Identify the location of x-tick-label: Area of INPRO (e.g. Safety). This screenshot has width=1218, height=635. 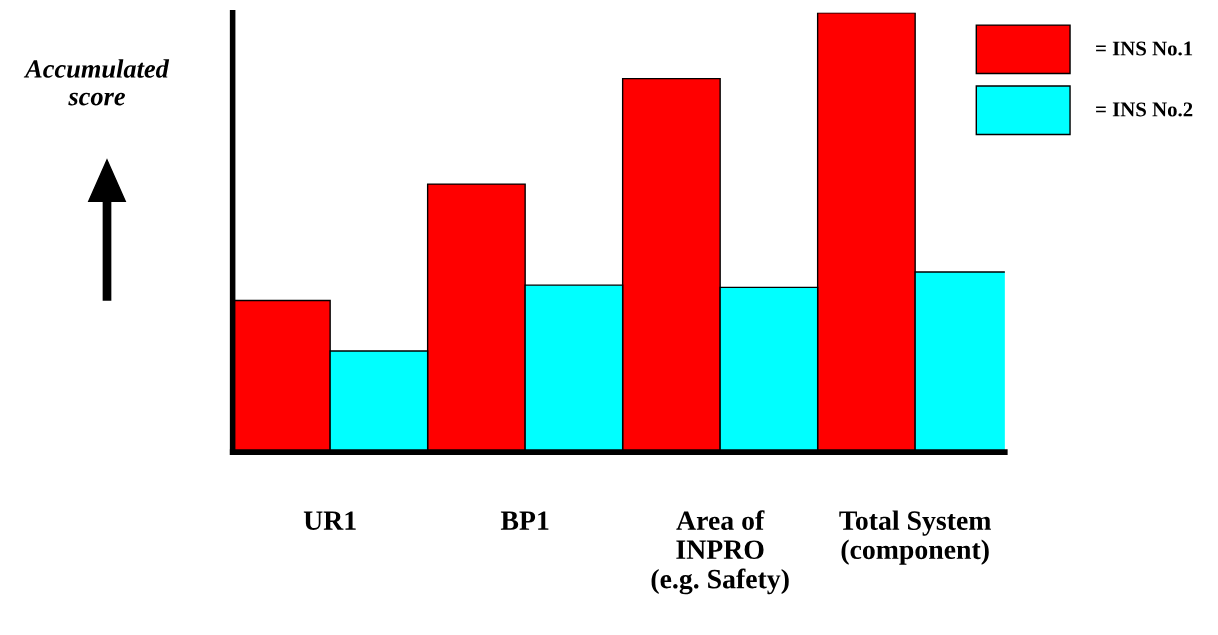
(720, 552).